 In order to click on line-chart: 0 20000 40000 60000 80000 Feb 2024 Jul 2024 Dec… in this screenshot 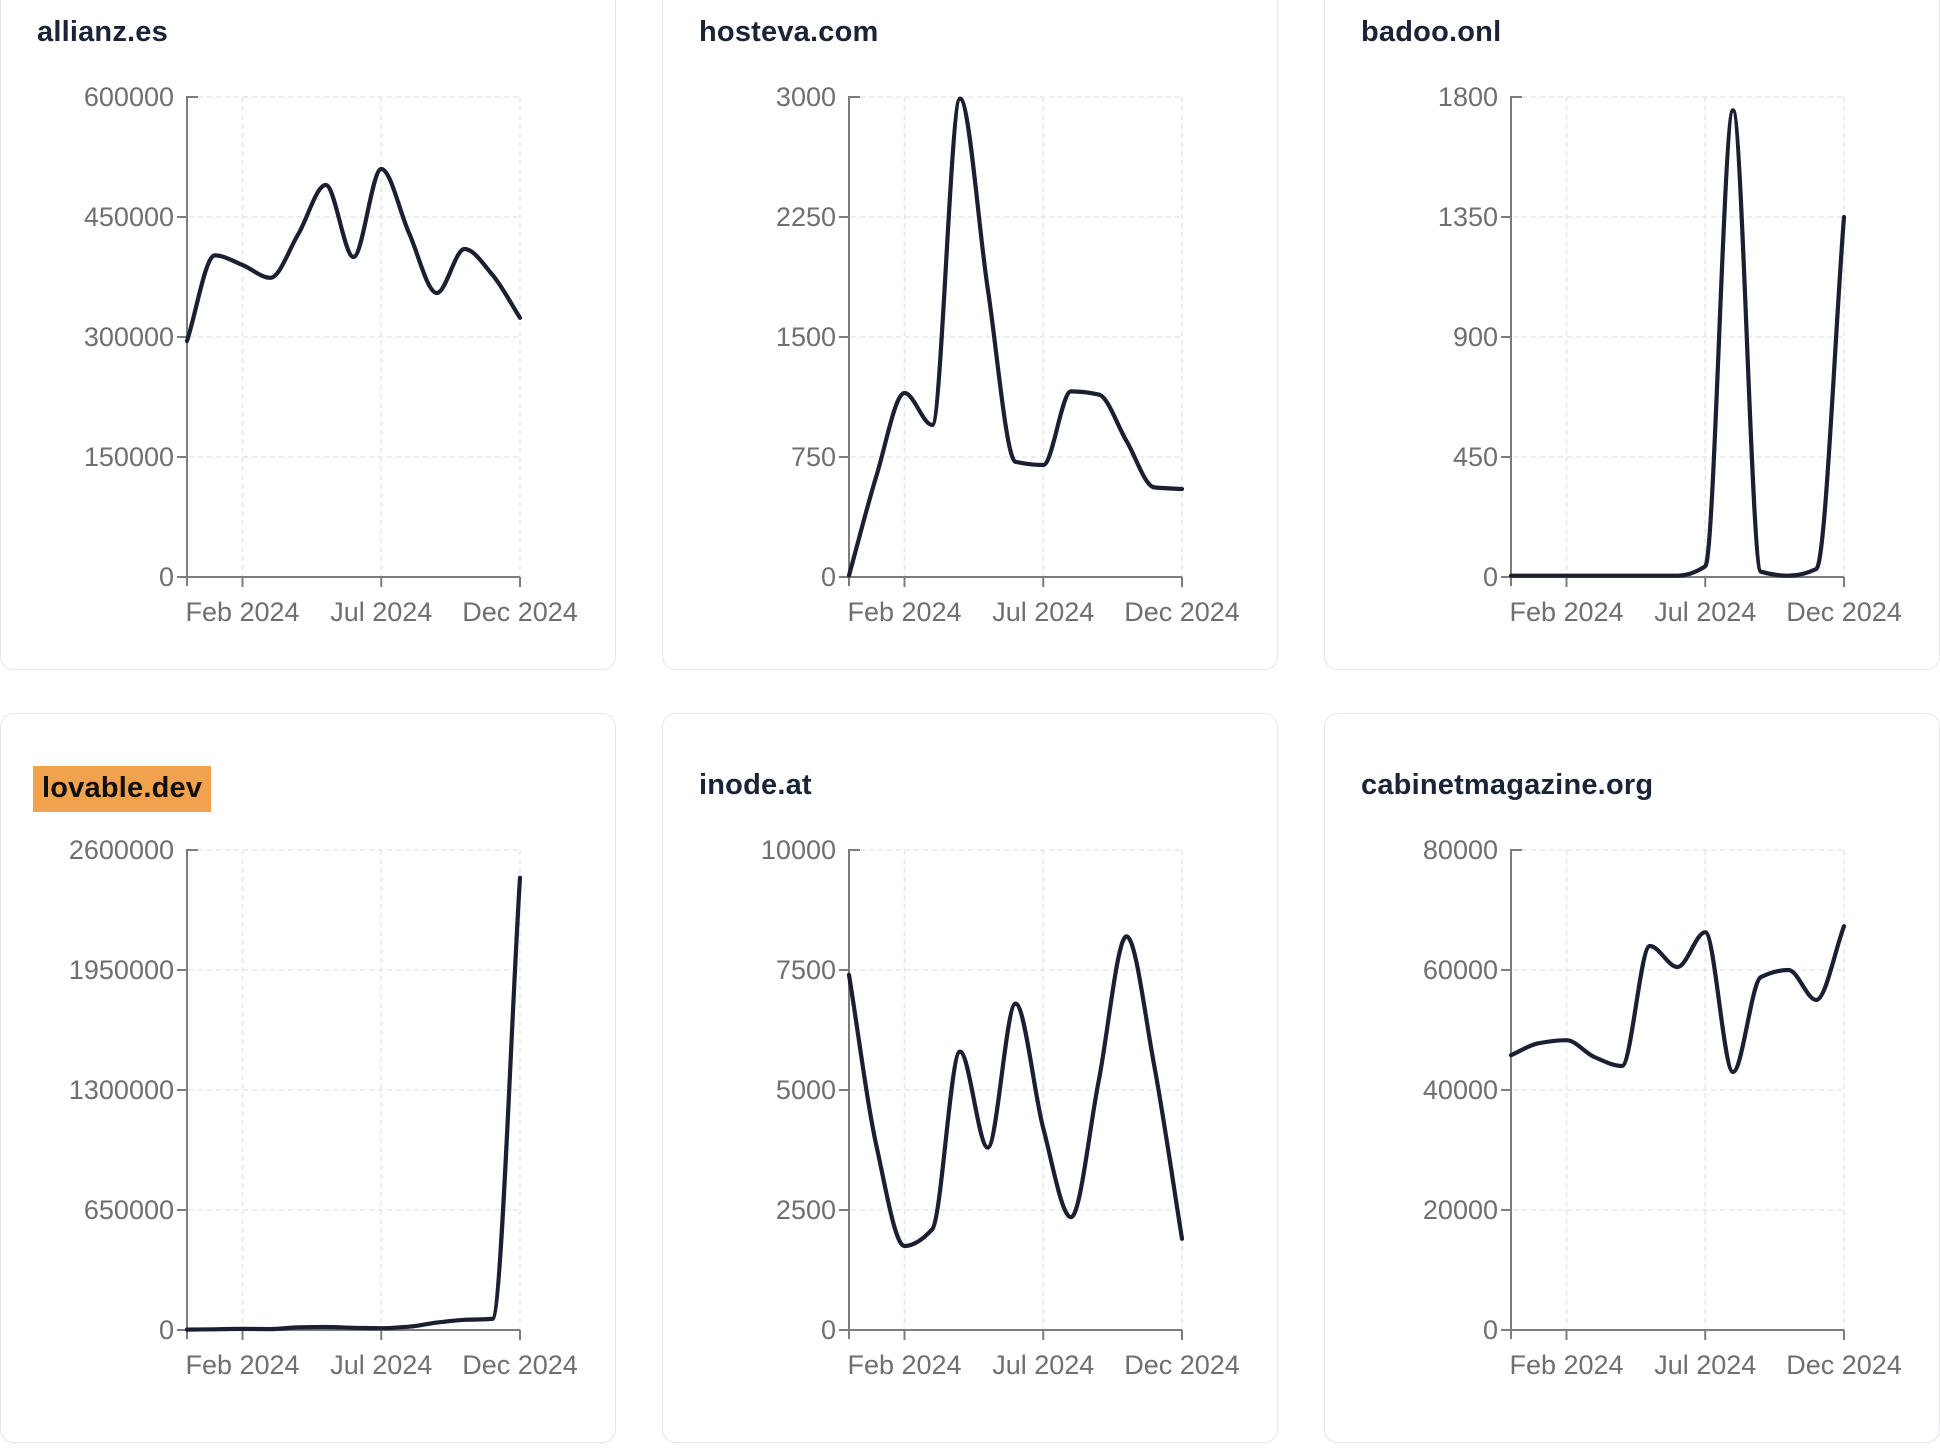, I will do `click(1662, 1107)`.